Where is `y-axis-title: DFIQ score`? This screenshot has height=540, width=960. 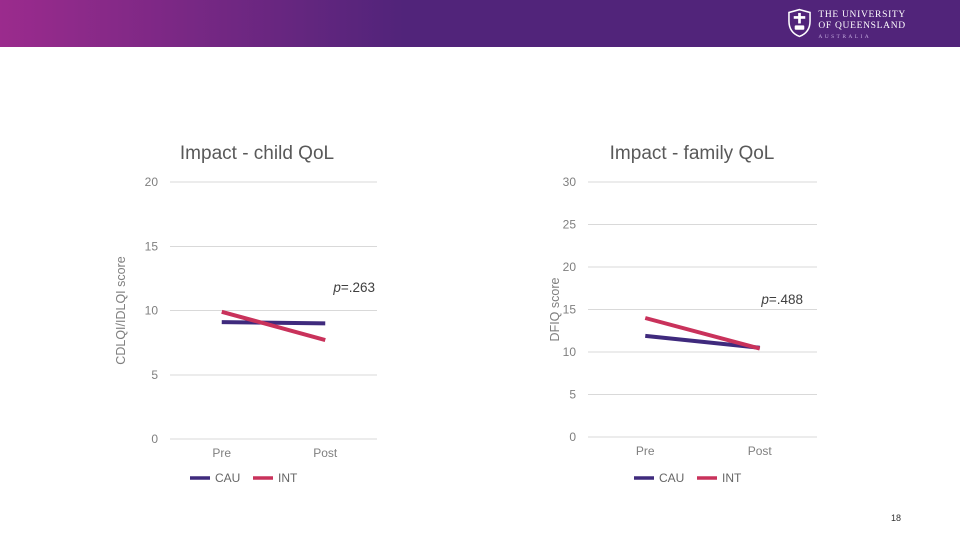 y-axis-title: DFIQ score is located at coordinates (555, 310).